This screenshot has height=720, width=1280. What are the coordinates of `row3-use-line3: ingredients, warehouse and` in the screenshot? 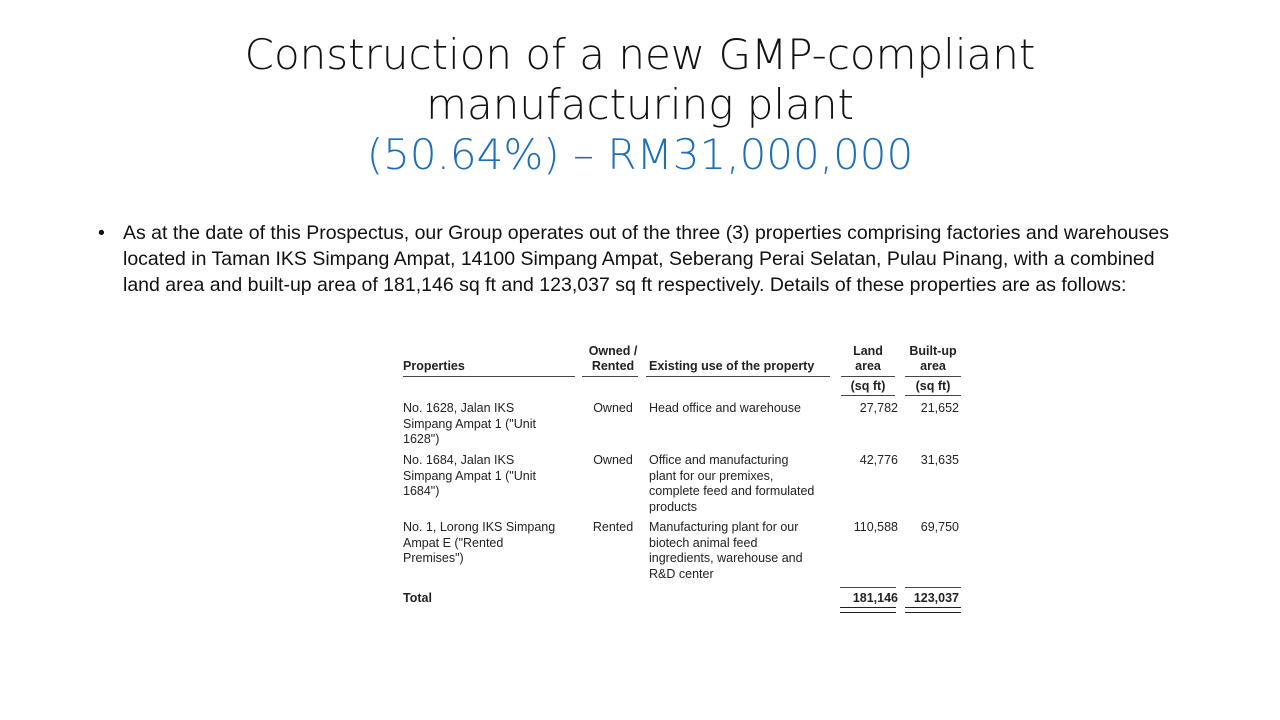 It's located at (726, 558).